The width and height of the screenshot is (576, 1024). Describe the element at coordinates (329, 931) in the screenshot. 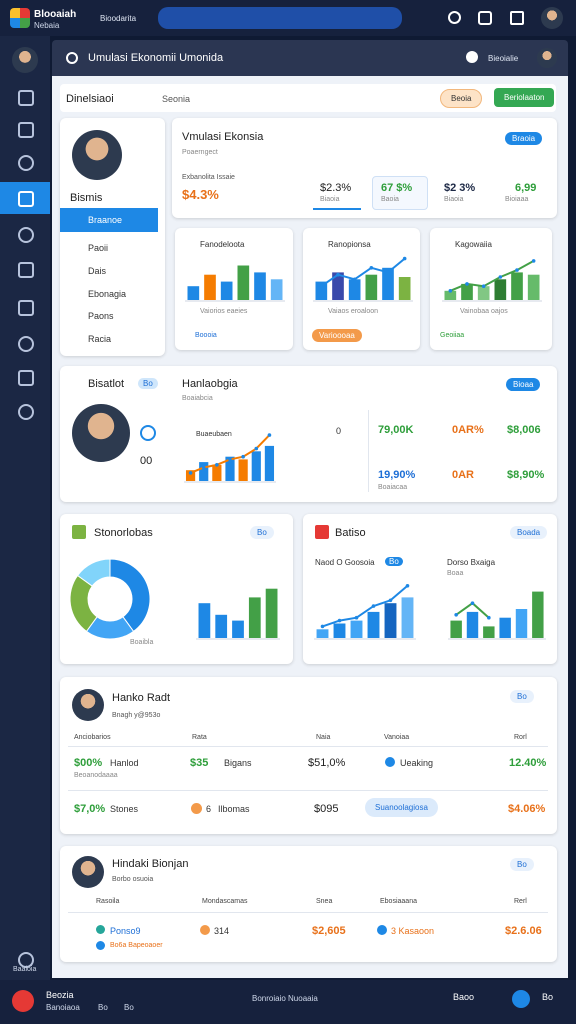

I see `cell: $2,605` at that location.